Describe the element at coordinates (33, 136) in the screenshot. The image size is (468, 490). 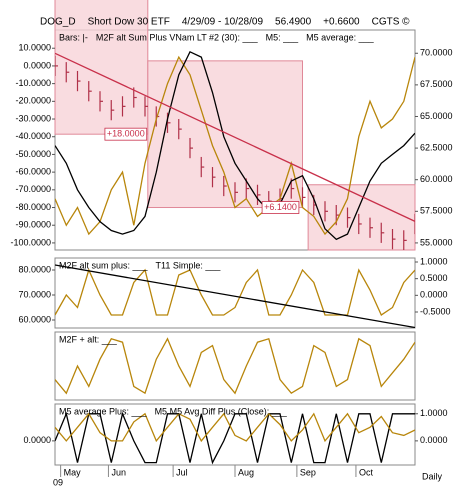
I see `y-tick-label: -40.0000` at that location.